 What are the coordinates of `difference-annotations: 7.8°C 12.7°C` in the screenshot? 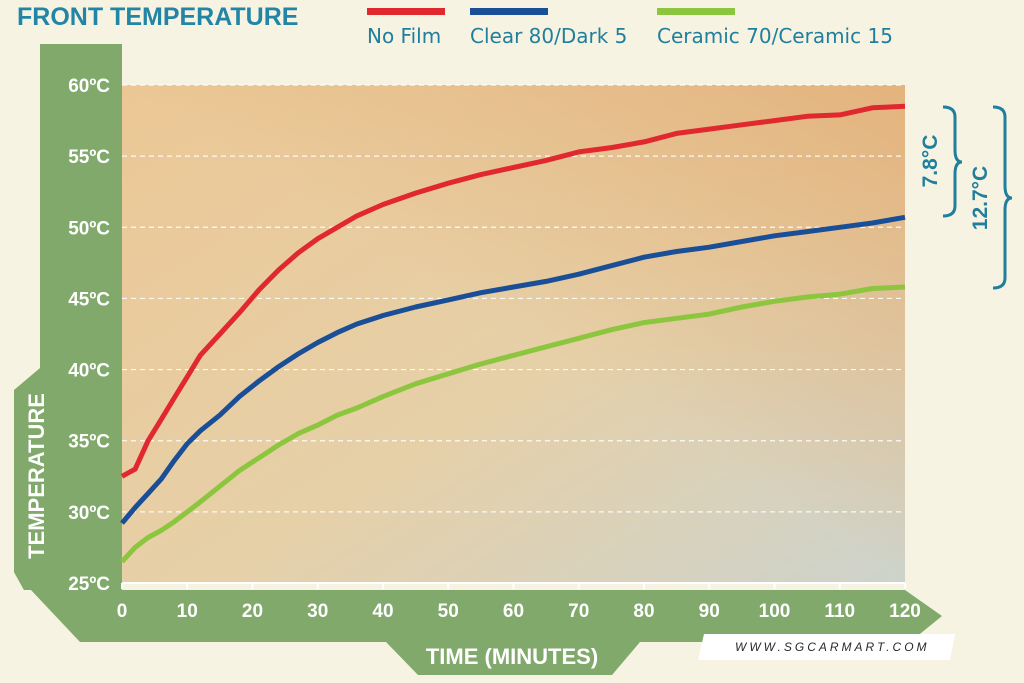 It's located at (966, 197).